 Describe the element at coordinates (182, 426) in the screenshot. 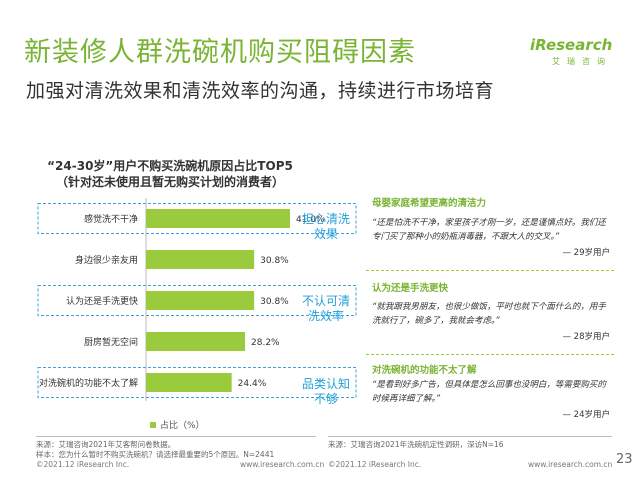

I see `legend-label: 占比（%）` at that location.